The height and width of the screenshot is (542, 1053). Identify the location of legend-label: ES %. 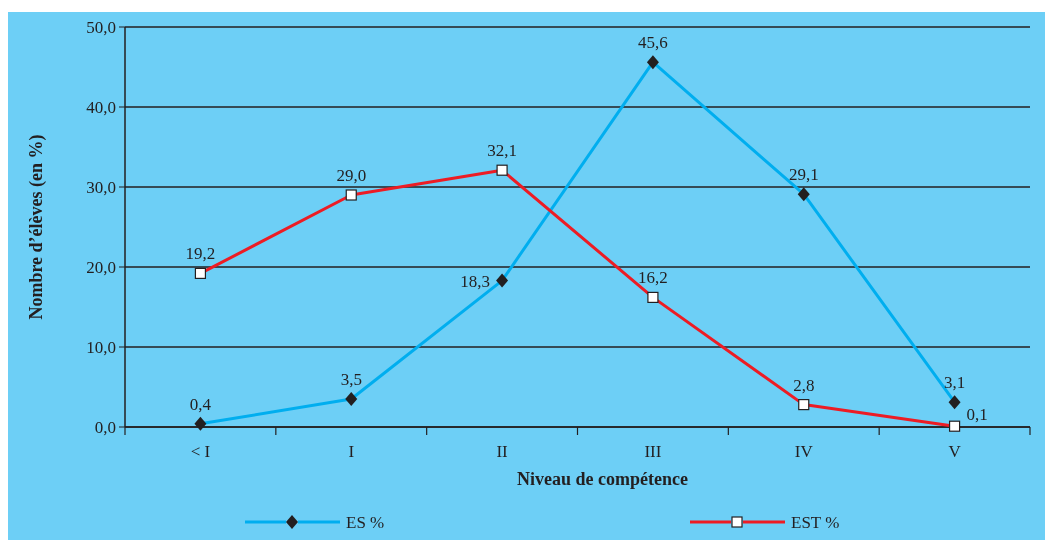
(365, 522).